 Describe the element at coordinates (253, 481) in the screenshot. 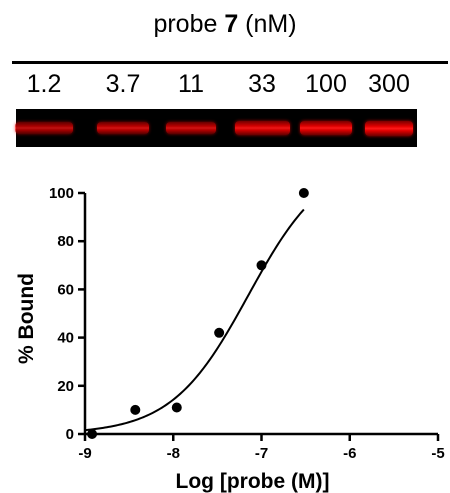

I see `x-axis-label: Log [probe (M)]` at that location.